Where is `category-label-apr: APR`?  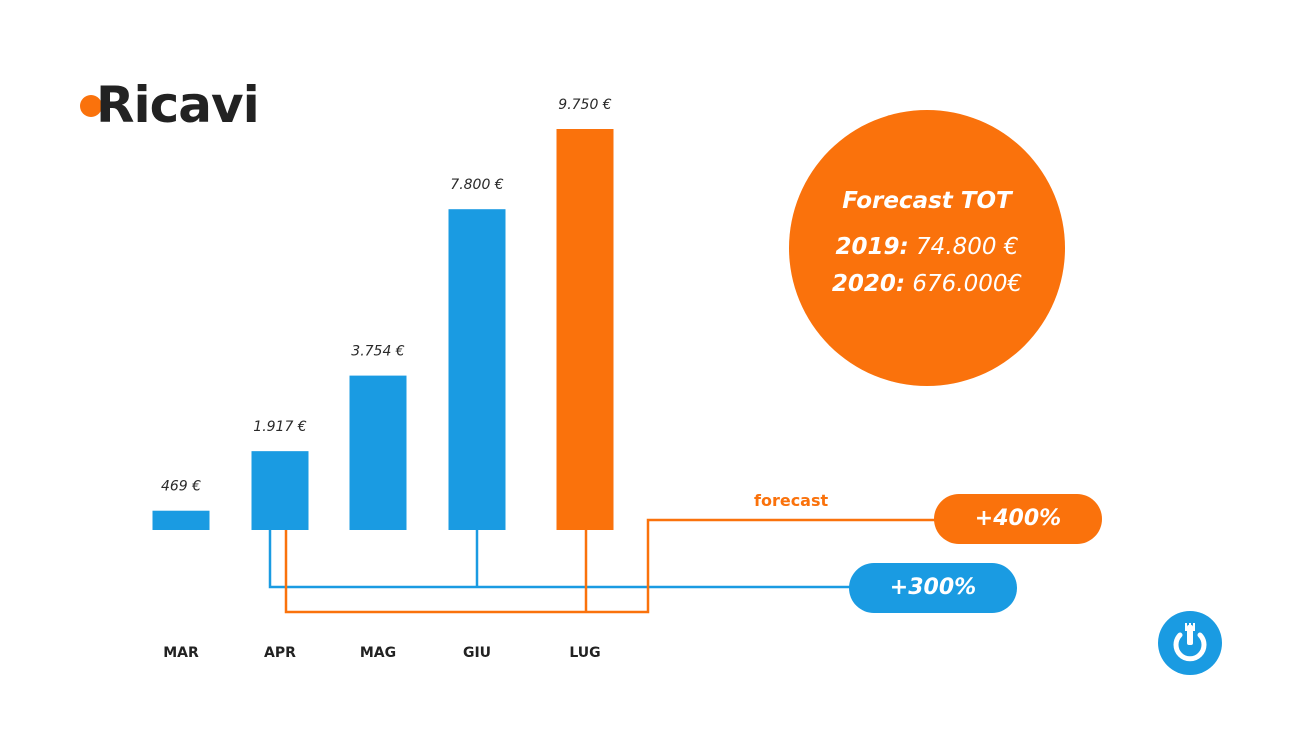 category-label-apr: APR is located at coordinates (280, 653).